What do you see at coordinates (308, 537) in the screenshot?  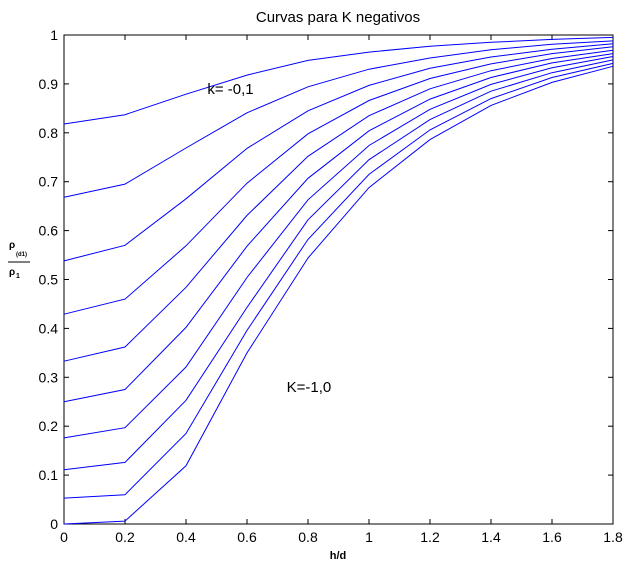 I see `x-tick-label: 0.8` at bounding box center [308, 537].